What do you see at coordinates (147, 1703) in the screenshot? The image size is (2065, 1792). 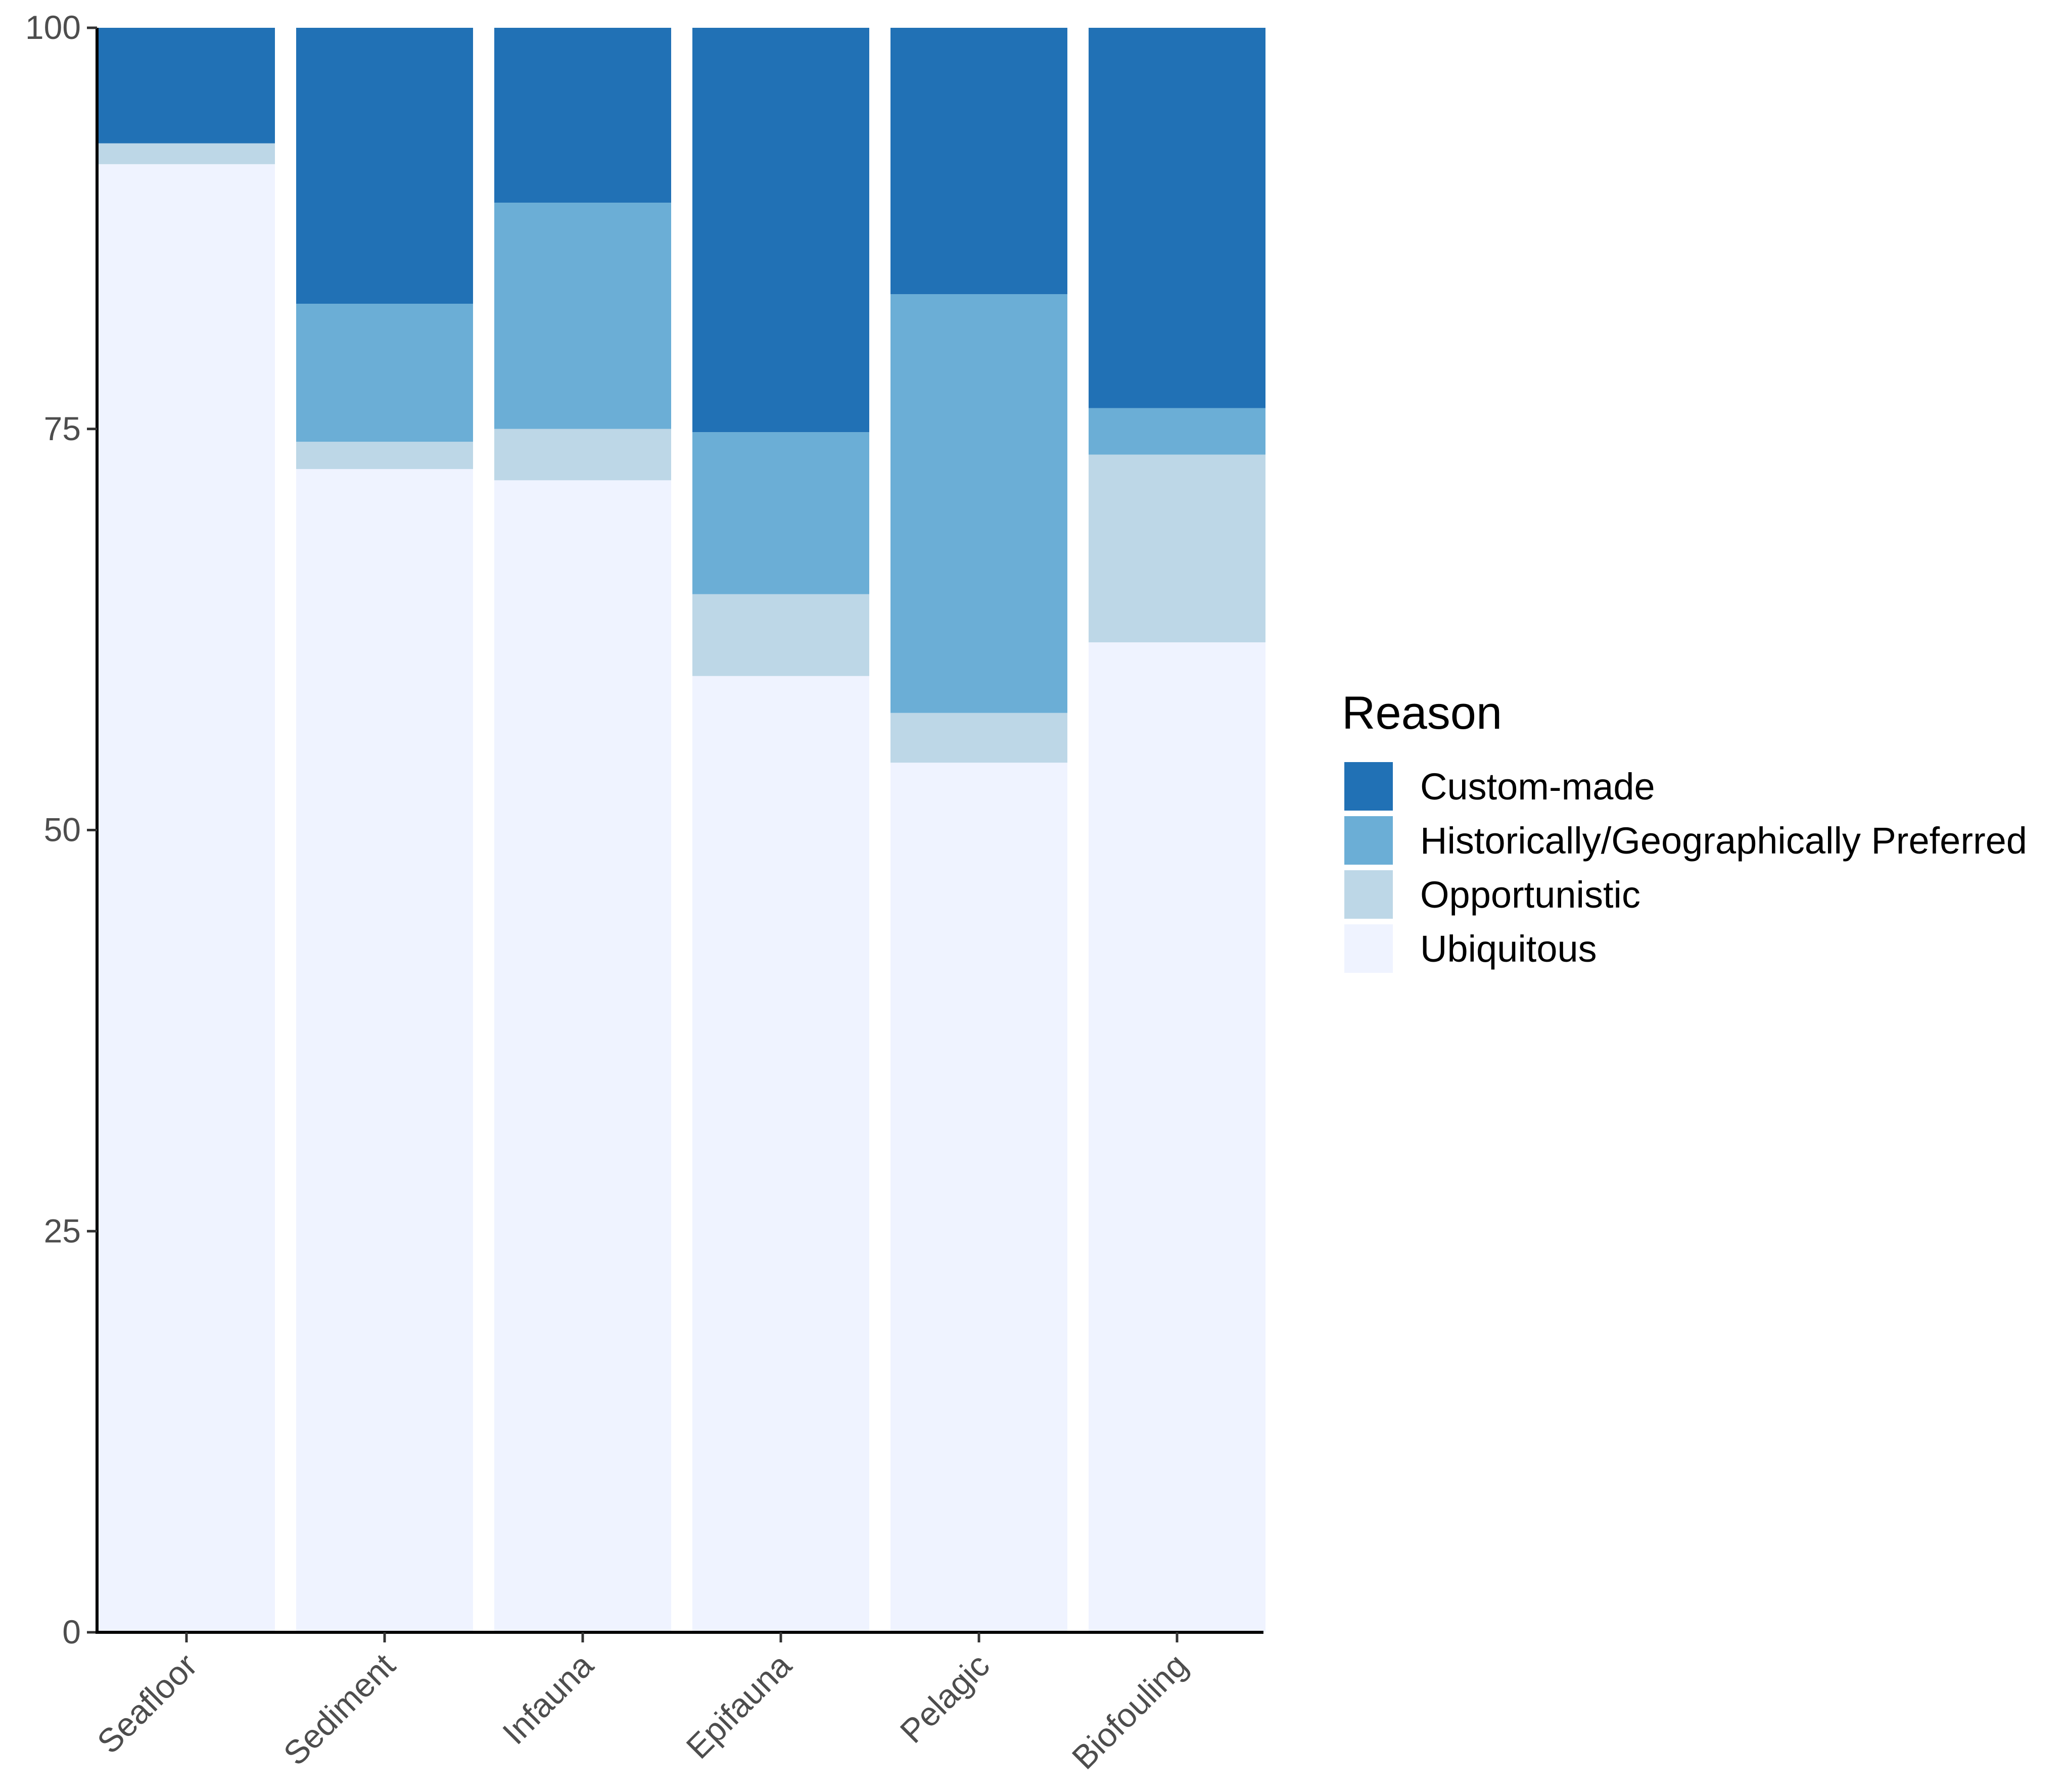 I see `x-tick-label-seafloor: Seafloor` at bounding box center [147, 1703].